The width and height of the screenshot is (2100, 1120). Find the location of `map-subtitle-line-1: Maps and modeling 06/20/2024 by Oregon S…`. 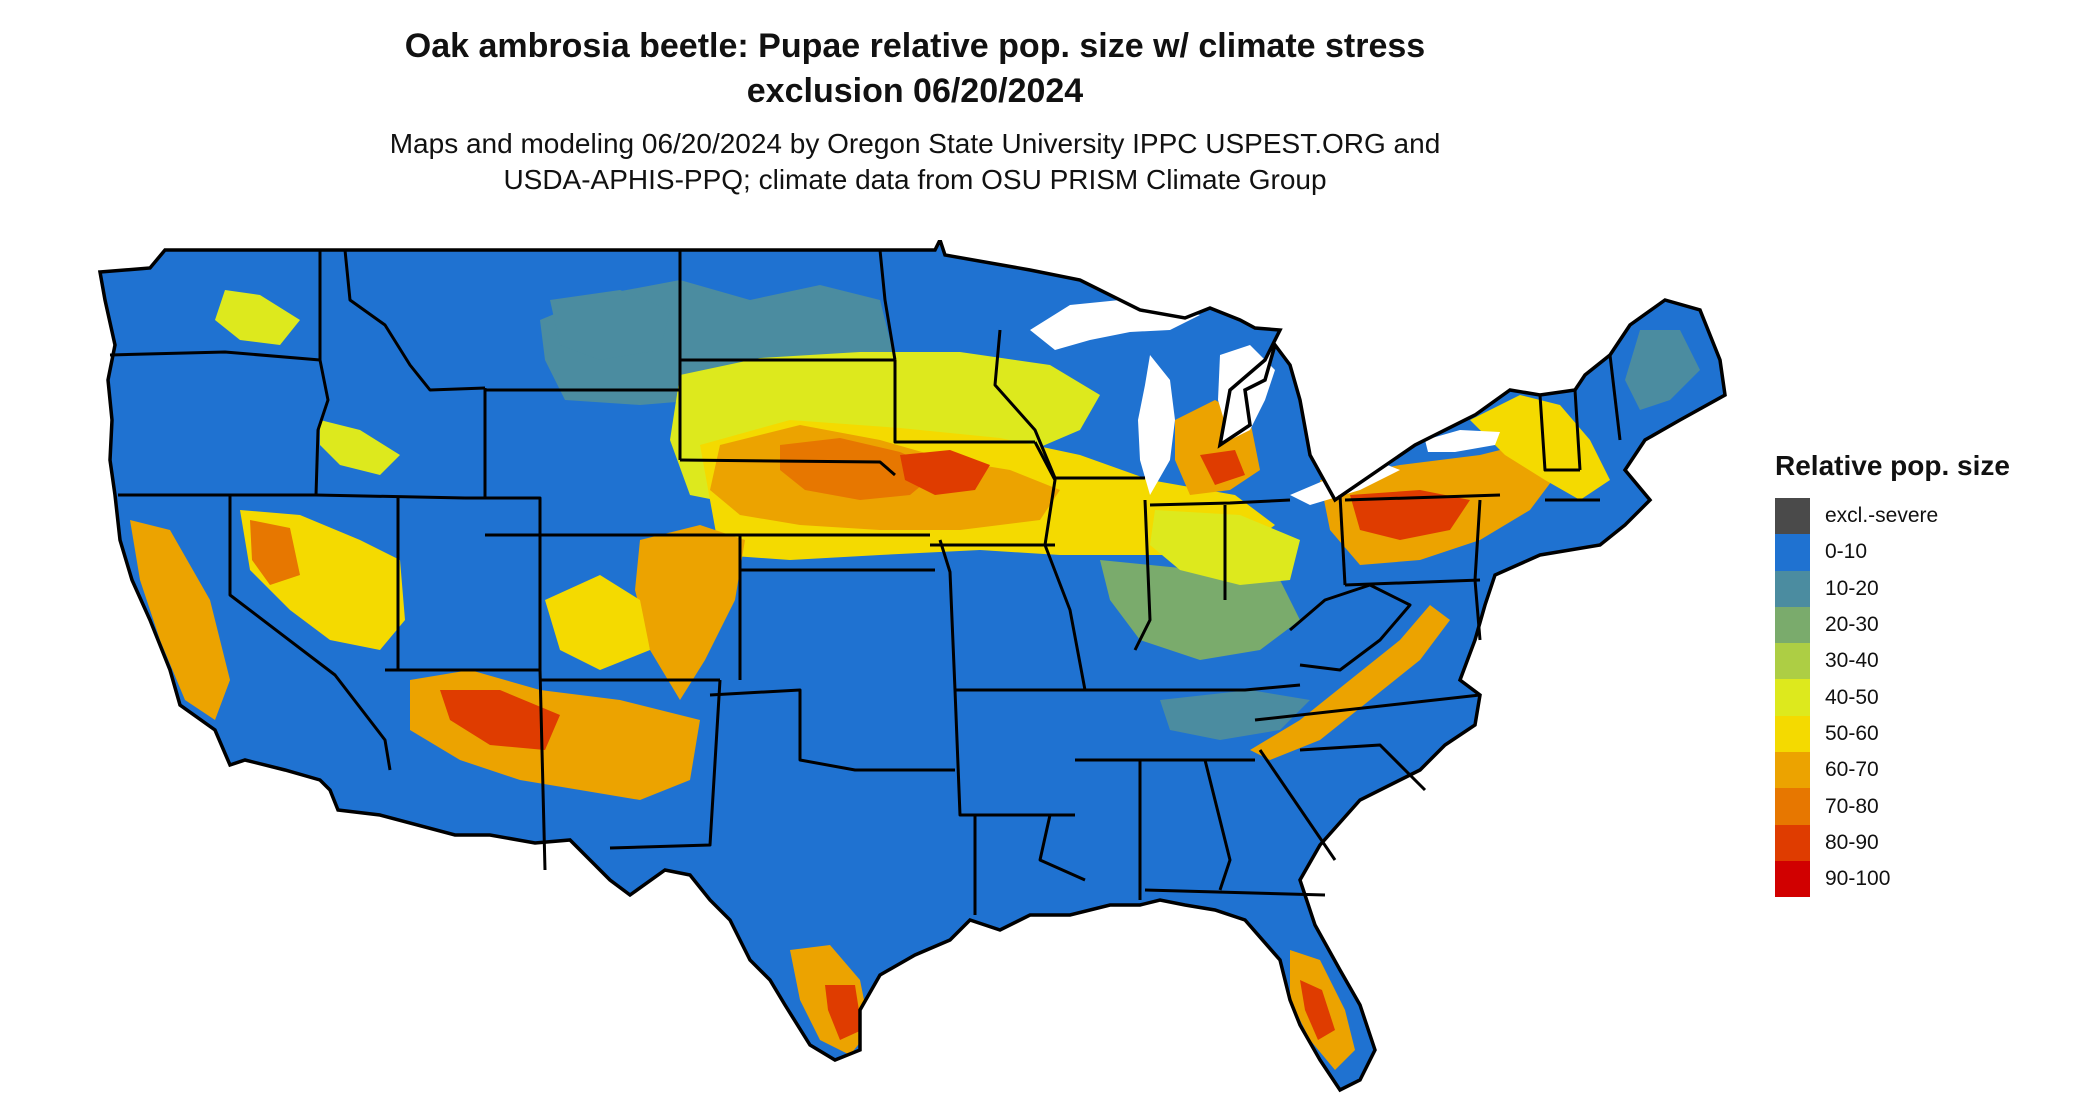

map-subtitle-line-1: Maps and modeling 06/20/2024 by Oregon S… is located at coordinates (915, 143).